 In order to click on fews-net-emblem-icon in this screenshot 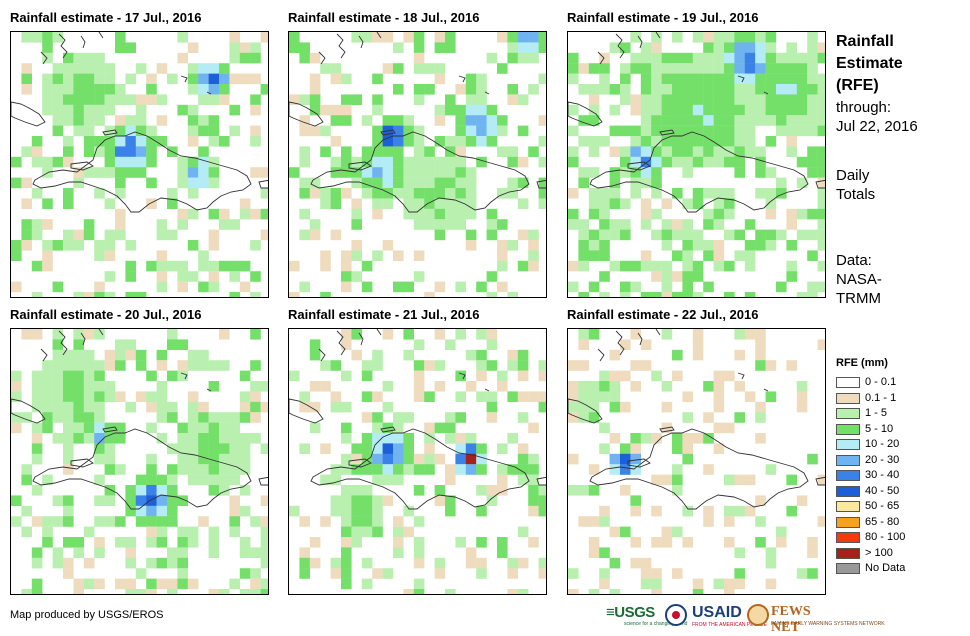, I will do `click(758, 615)`.